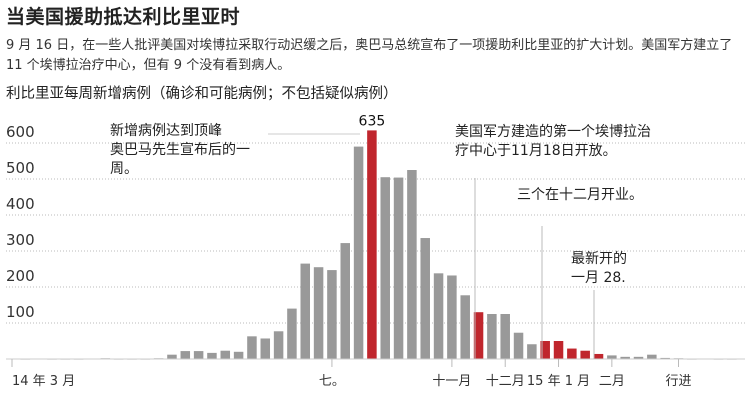  Describe the element at coordinates (372, 121) in the screenshot. I see `peak-label: 635` at that location.